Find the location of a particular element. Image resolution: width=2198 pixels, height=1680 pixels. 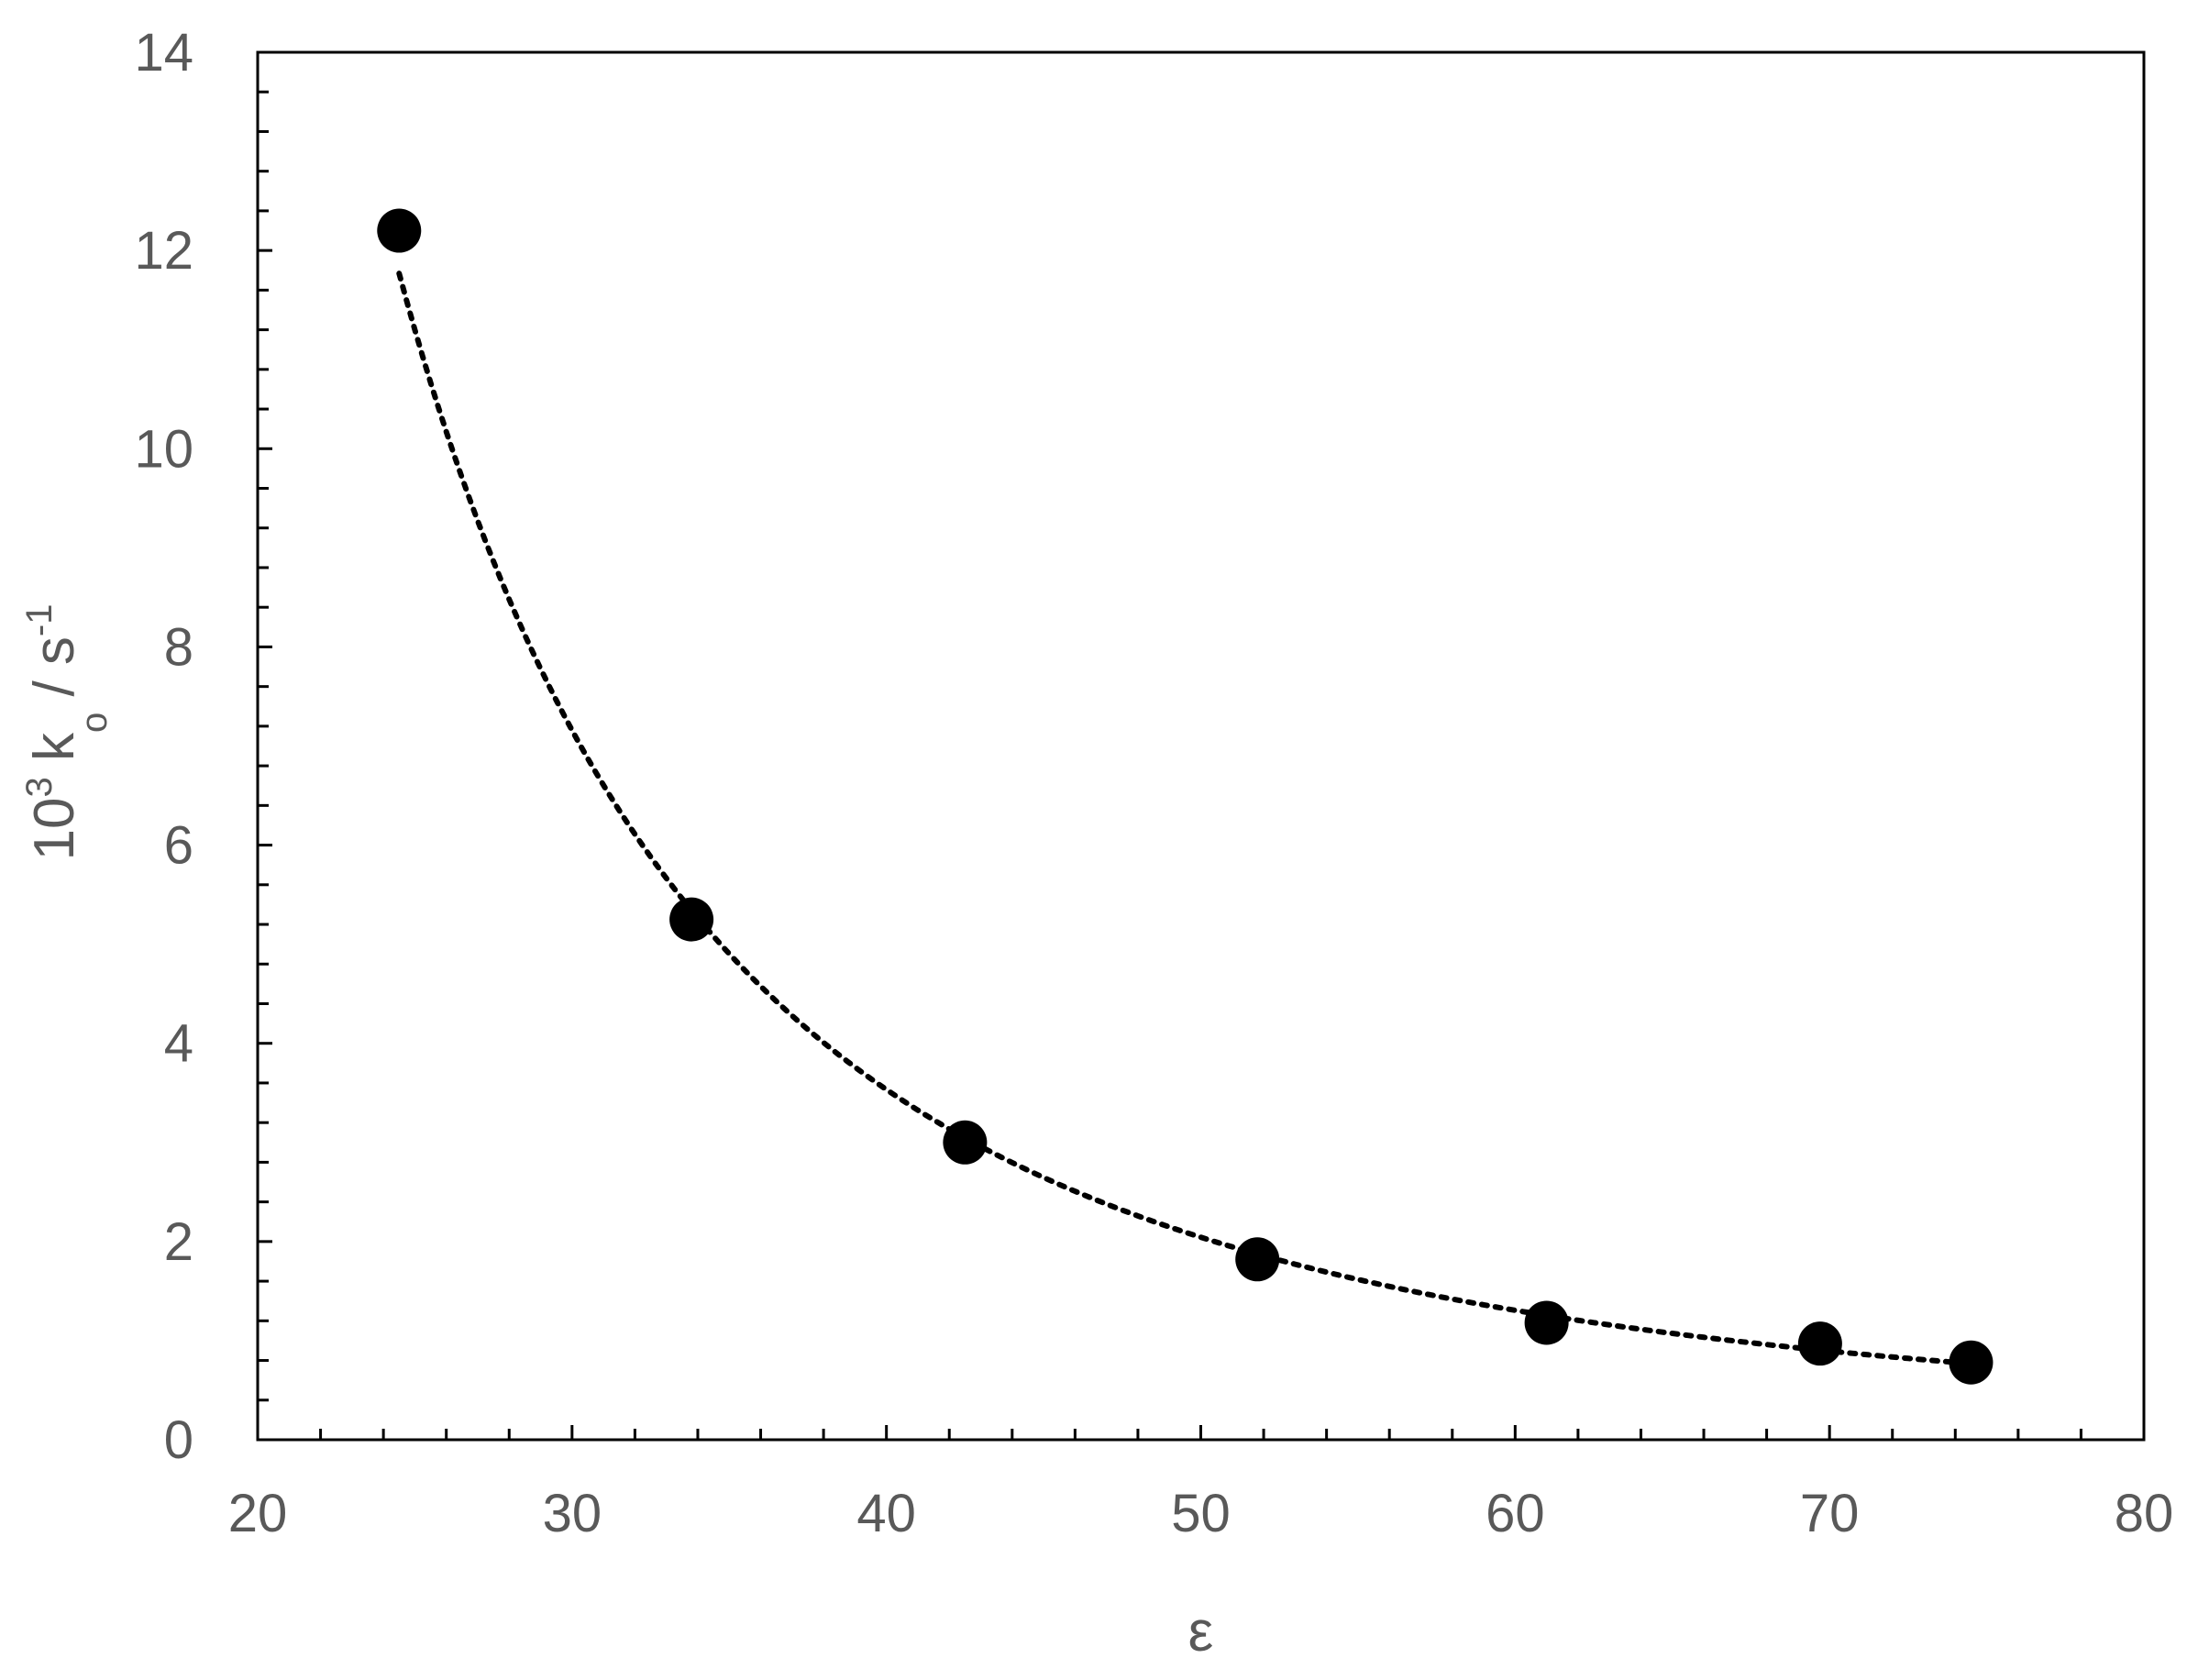

y-axis-title-part: o is located at coordinates (94, 723).